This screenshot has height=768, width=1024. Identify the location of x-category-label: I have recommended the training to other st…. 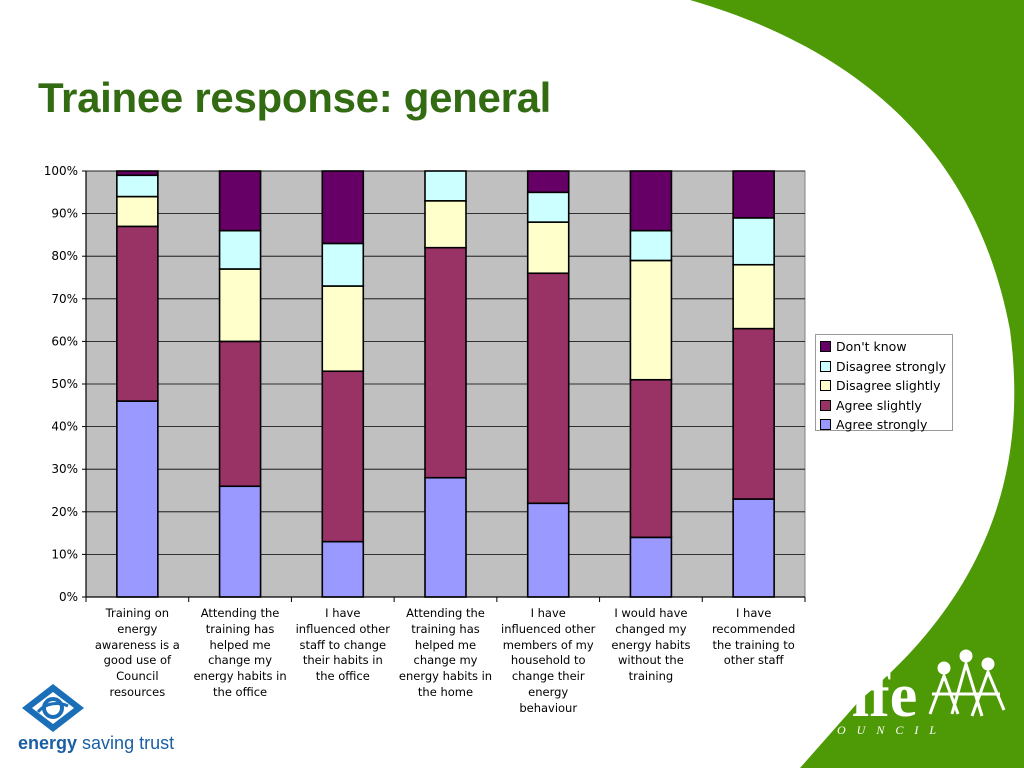
(754, 637).